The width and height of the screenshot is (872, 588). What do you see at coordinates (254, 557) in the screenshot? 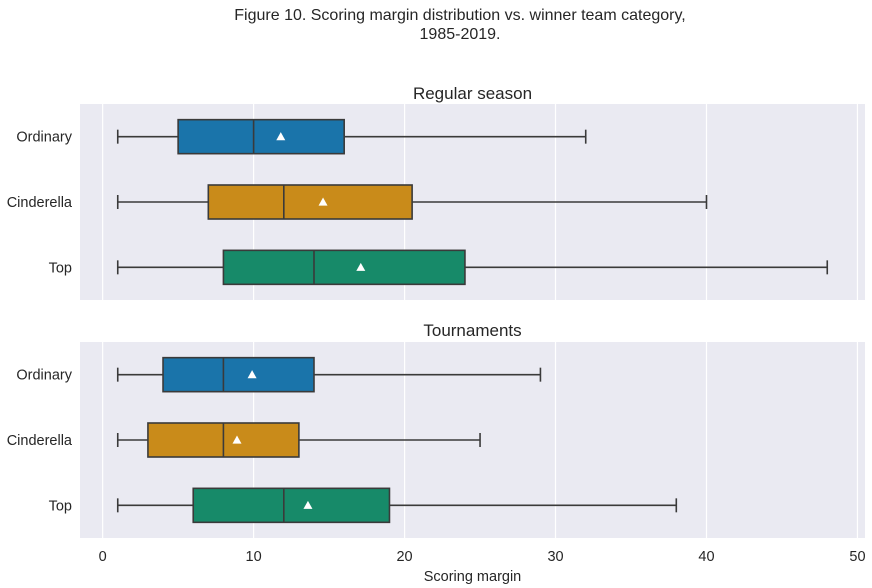
I see `x-tick-label: 10` at bounding box center [254, 557].